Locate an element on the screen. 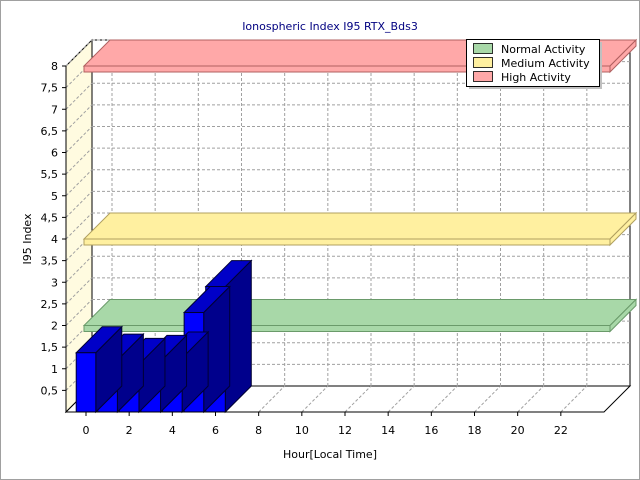 This screenshot has height=480, width=640. x-tick-label: 22 is located at coordinates (561, 430).